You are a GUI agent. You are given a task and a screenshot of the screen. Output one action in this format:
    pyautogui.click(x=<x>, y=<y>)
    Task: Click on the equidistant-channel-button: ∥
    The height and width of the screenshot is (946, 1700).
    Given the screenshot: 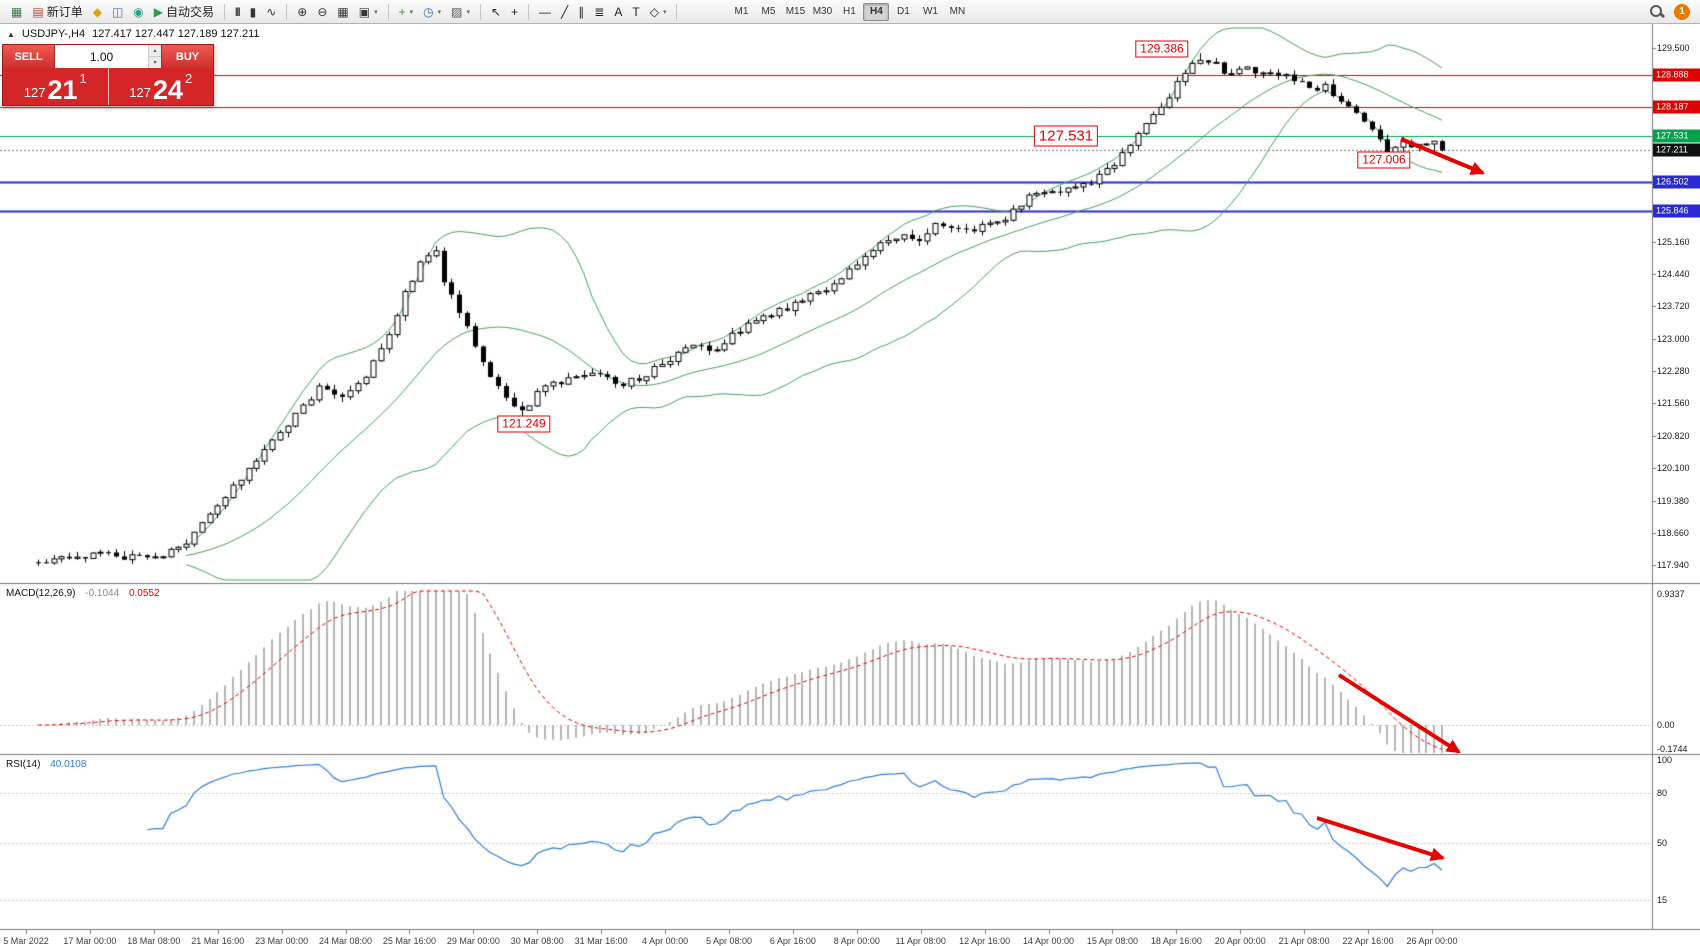 What is the action you would take?
    pyautogui.click(x=581, y=12)
    